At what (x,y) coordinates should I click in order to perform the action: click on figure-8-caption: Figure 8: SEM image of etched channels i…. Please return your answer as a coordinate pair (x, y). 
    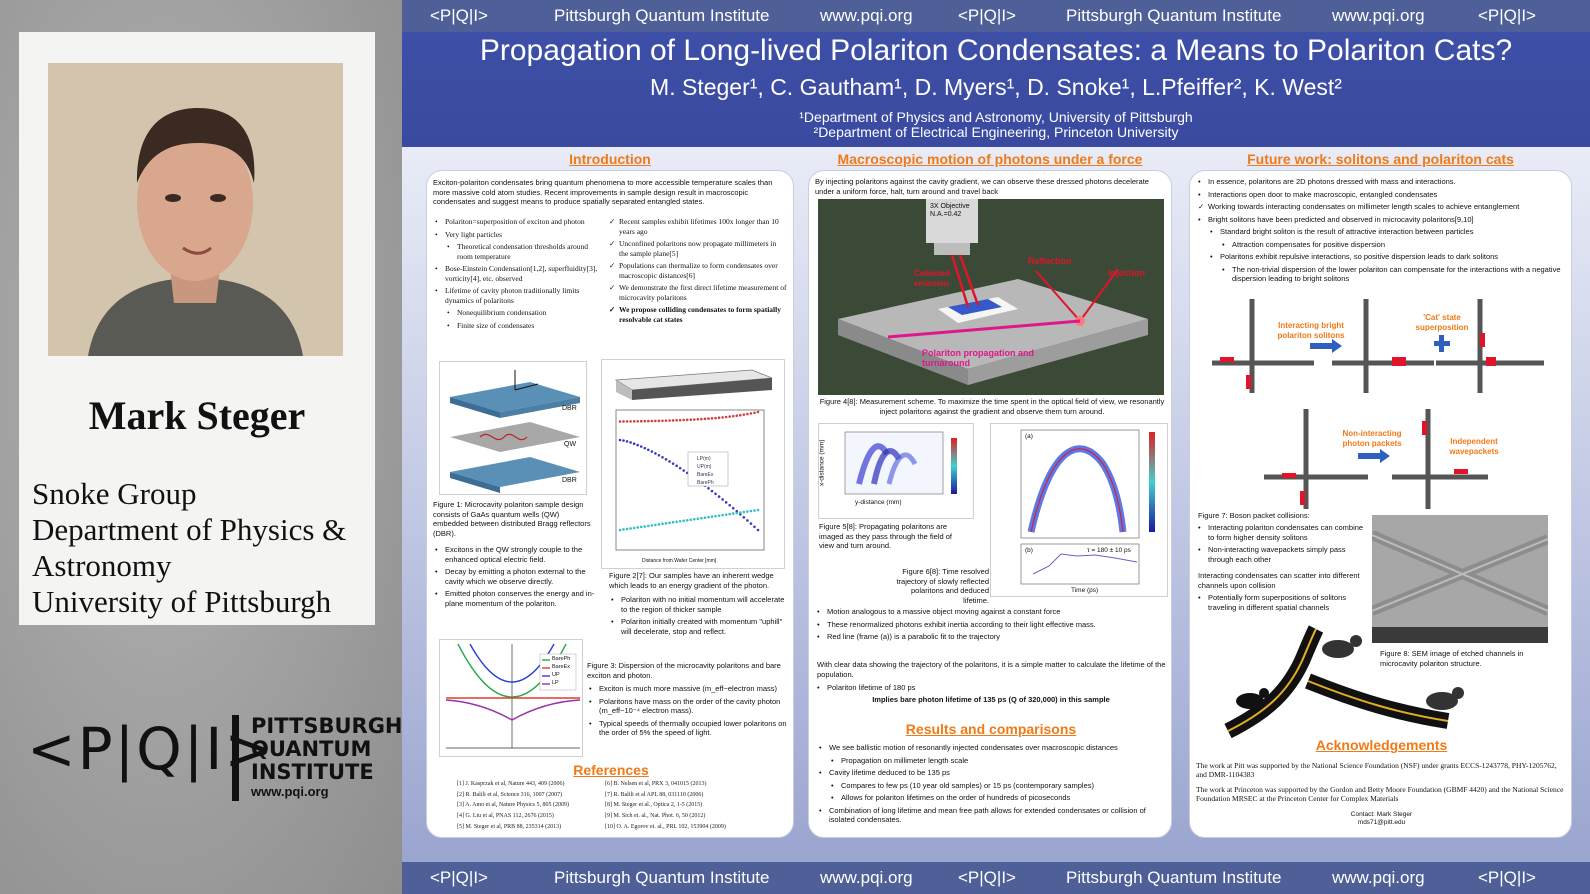
    Looking at the image, I should click on (1452, 658).